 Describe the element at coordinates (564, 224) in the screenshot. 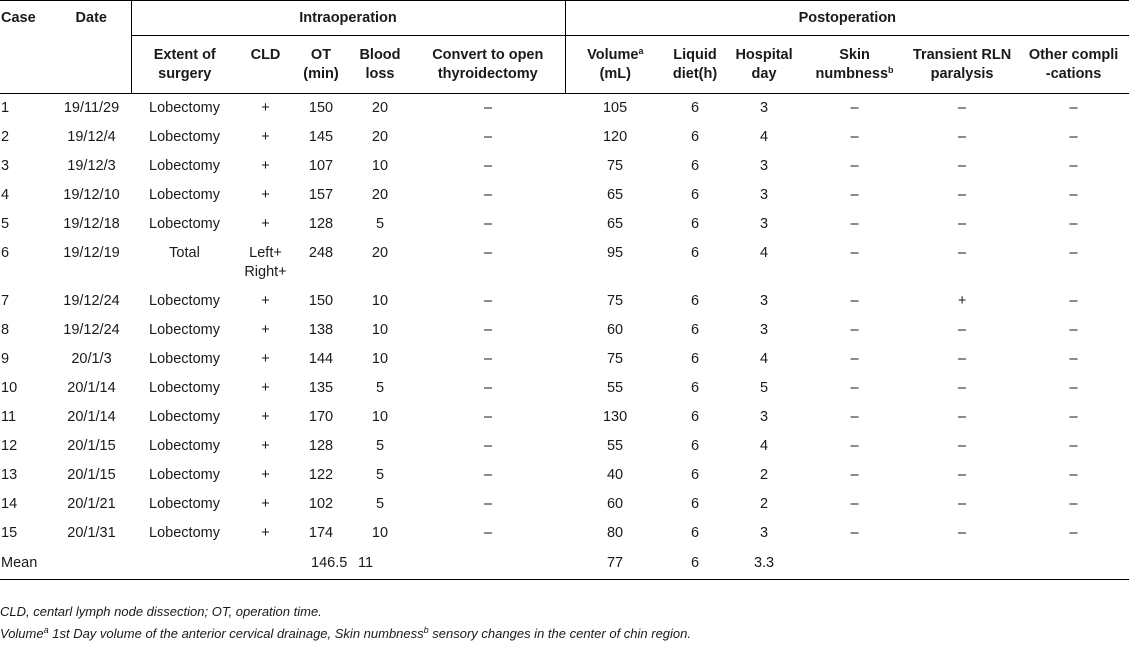

I see `table-row: 5 19/12/18 Lobectomy +128 5 – 65 6 3 – – –` at that location.